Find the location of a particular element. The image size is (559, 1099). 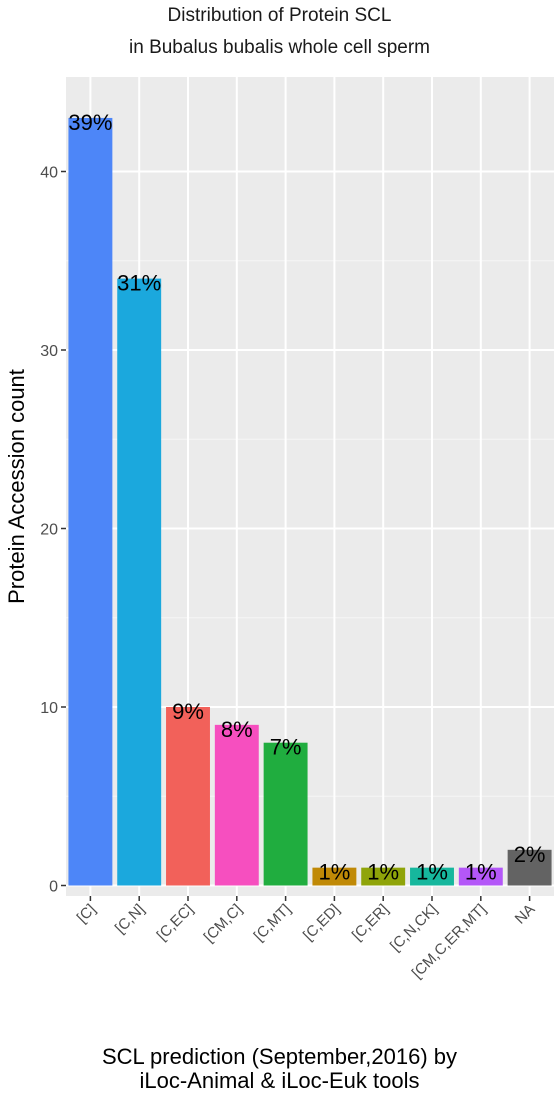

x-tick-label: [CM,C] is located at coordinates (223, 923).